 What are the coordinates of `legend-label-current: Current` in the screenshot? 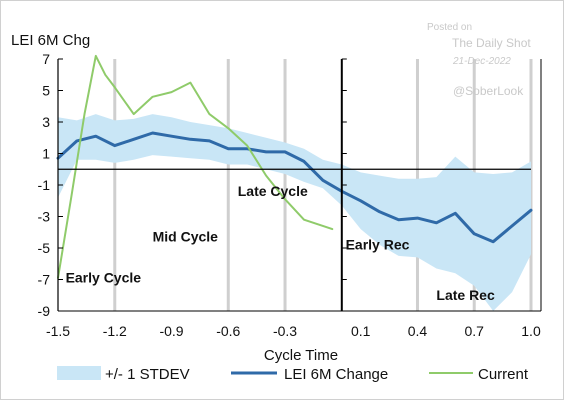 It's located at (503, 374).